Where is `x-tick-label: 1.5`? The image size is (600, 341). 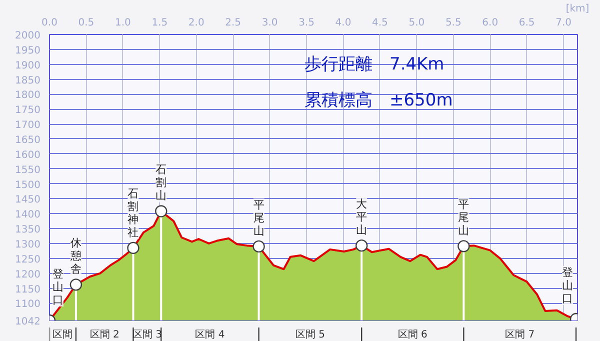 x-tick-label: 1.5 is located at coordinates (160, 23).